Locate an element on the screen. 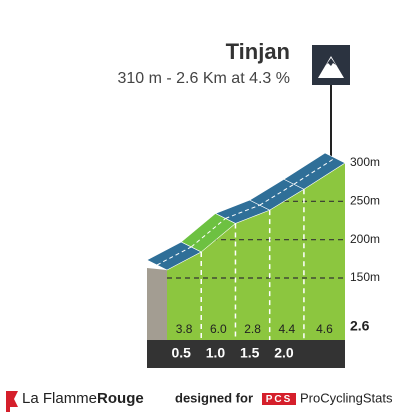 The height and width of the screenshot is (415, 405). brand: La FlammeRouge is located at coordinates (83, 398).